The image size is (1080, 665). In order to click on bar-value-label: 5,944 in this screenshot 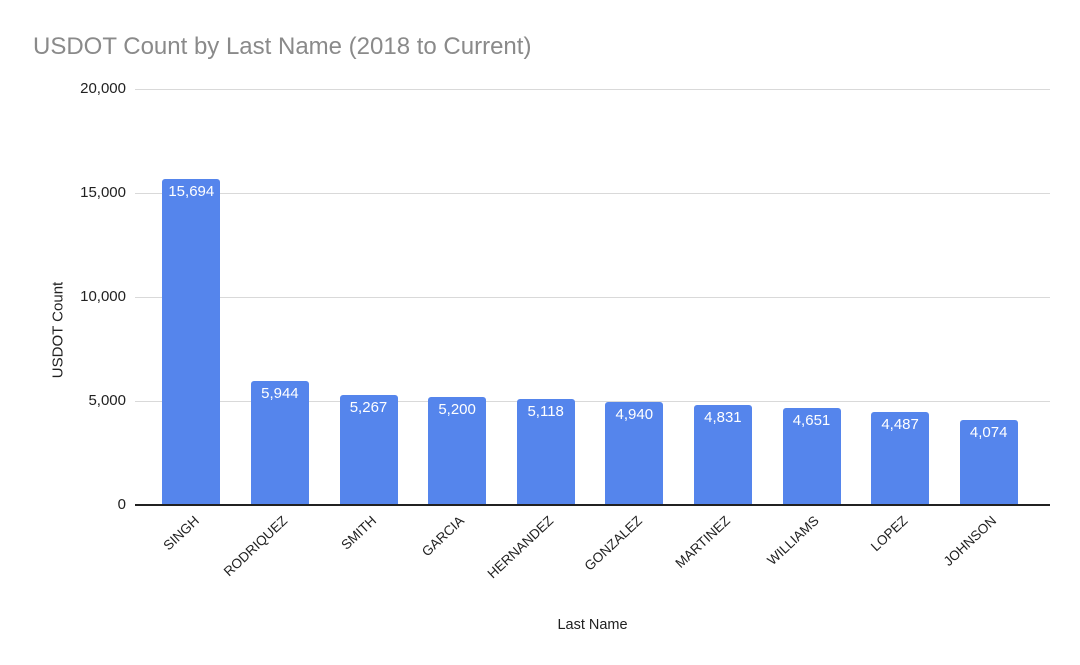, I will do `click(280, 394)`.